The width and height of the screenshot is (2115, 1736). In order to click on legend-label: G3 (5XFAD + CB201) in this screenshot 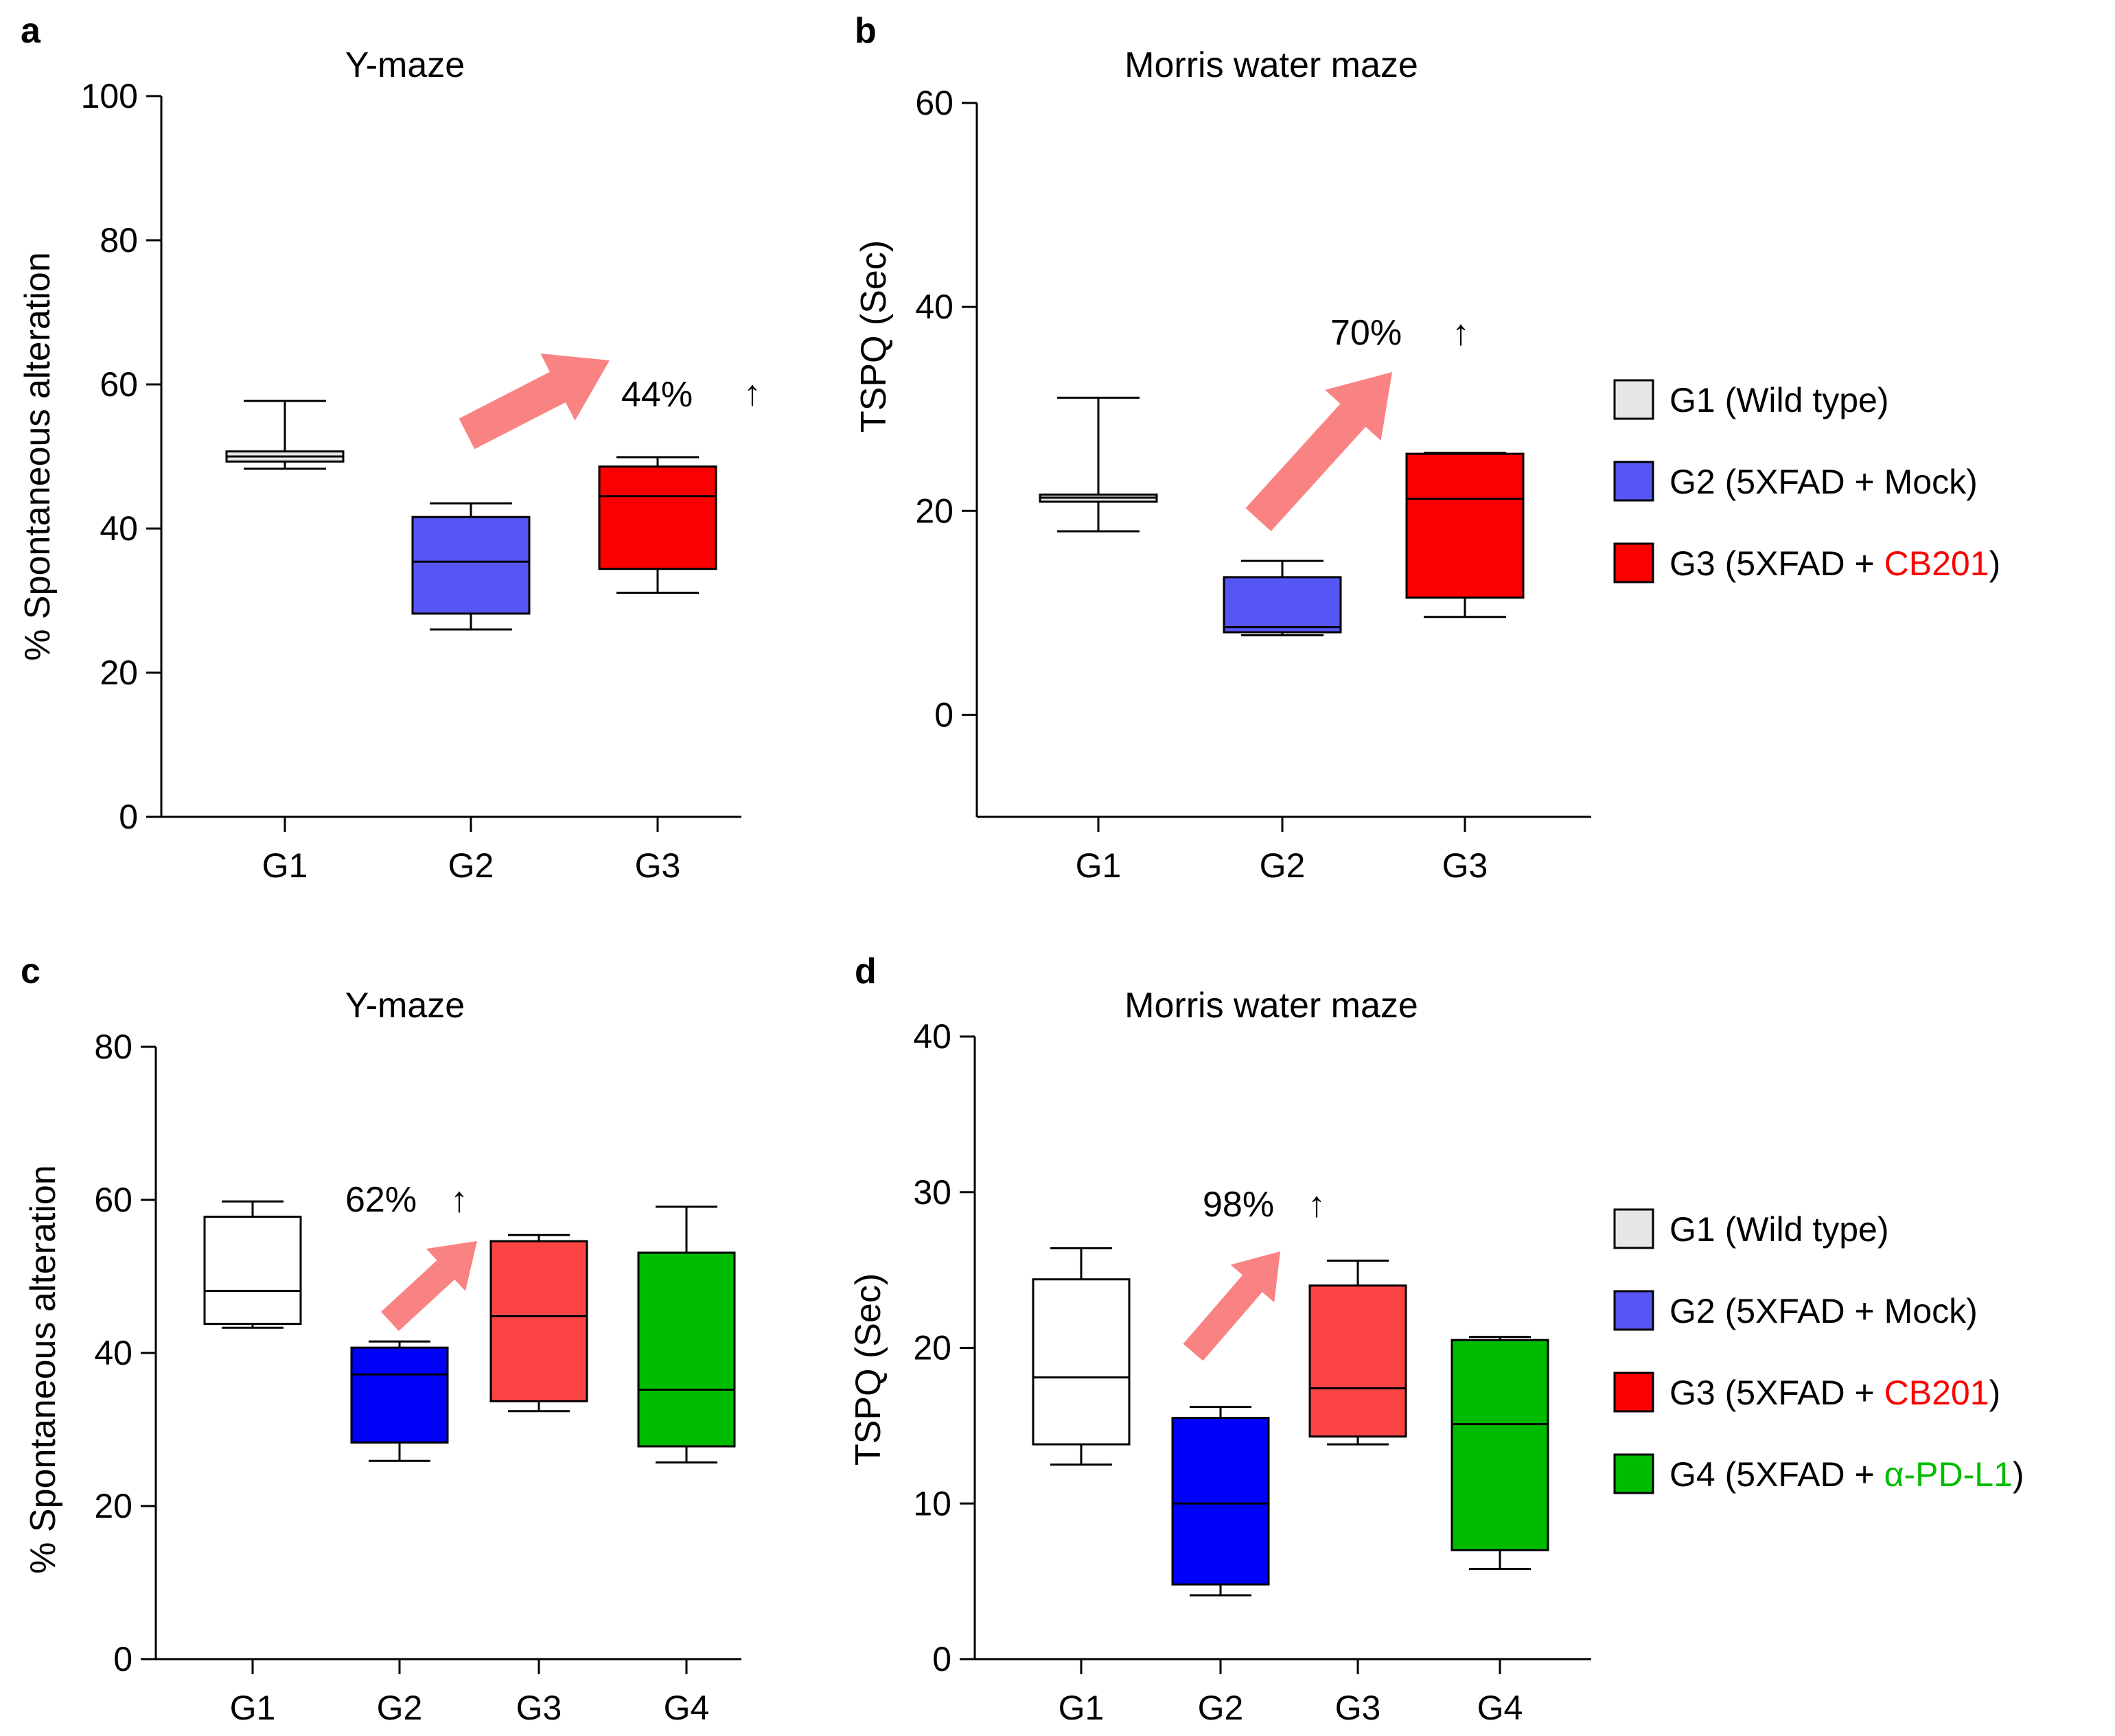, I will do `click(1835, 1393)`.